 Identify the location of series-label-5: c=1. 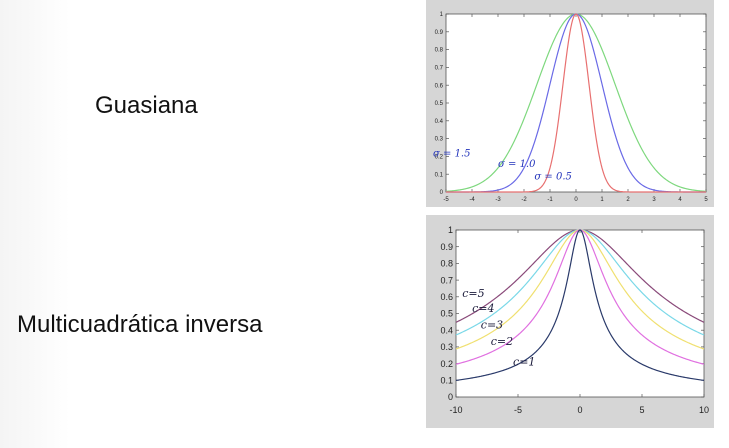
(524, 361).